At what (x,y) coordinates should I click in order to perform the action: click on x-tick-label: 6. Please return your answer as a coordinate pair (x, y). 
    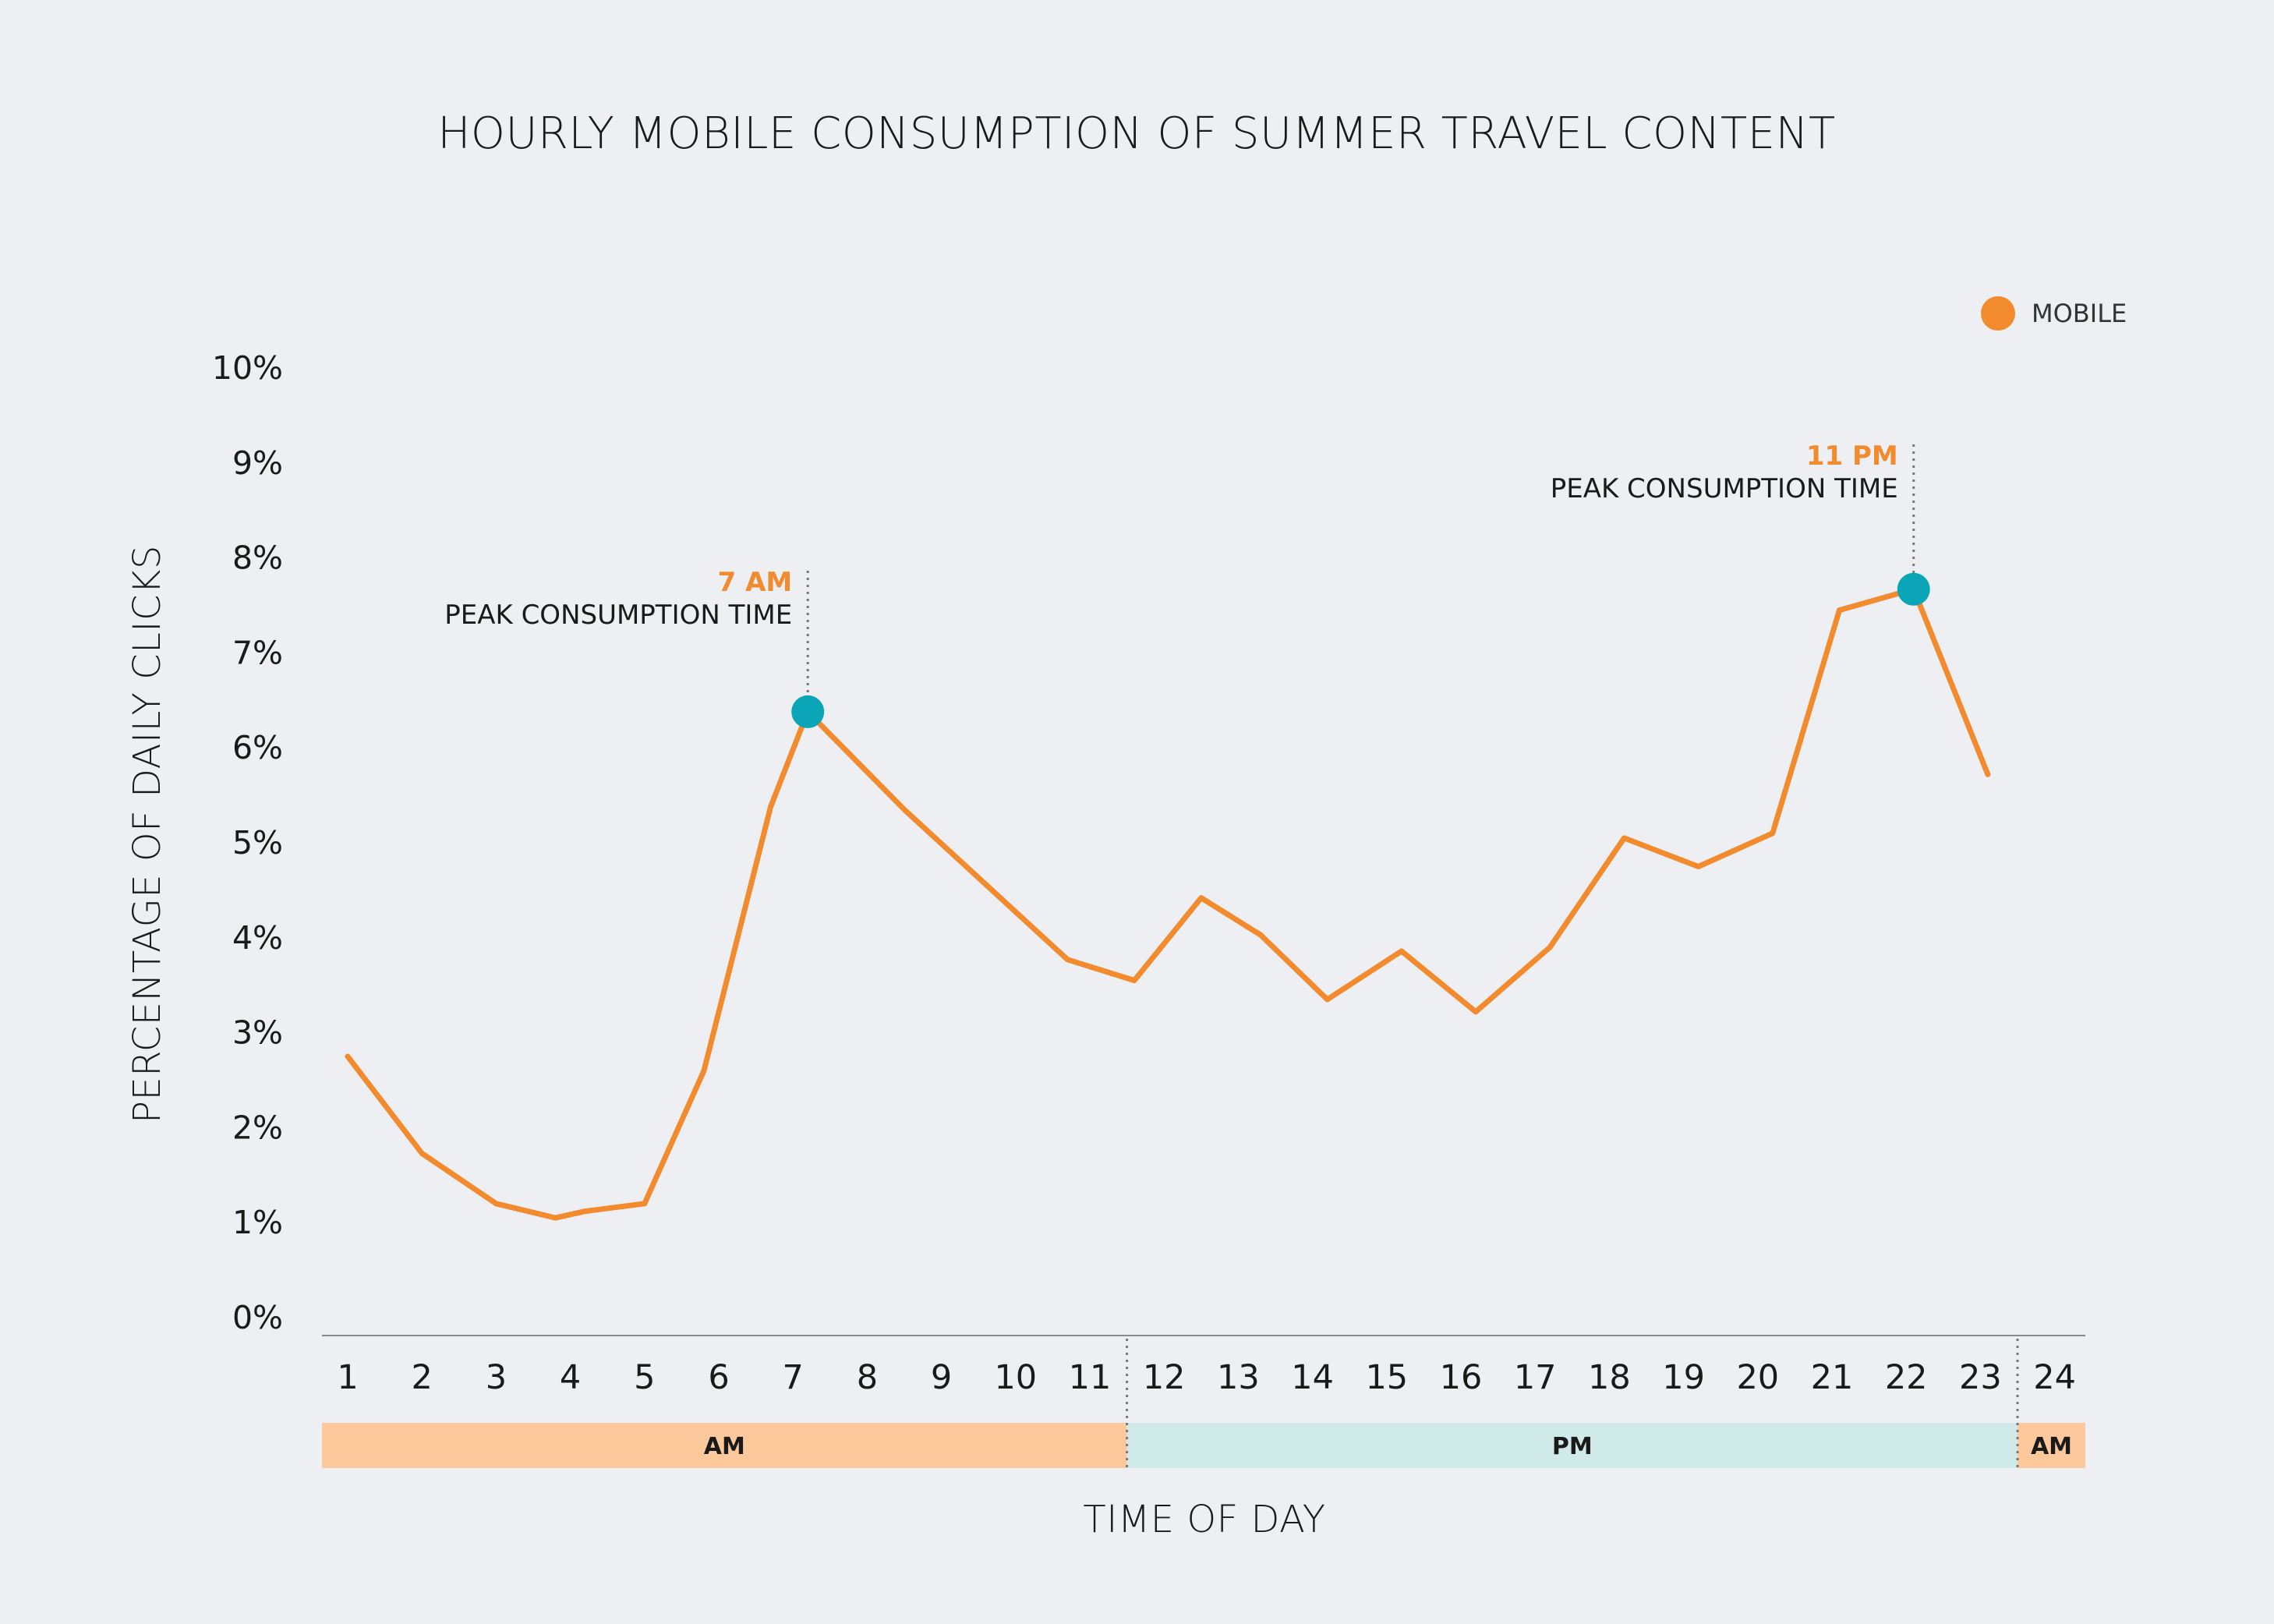
    Looking at the image, I should click on (718, 1377).